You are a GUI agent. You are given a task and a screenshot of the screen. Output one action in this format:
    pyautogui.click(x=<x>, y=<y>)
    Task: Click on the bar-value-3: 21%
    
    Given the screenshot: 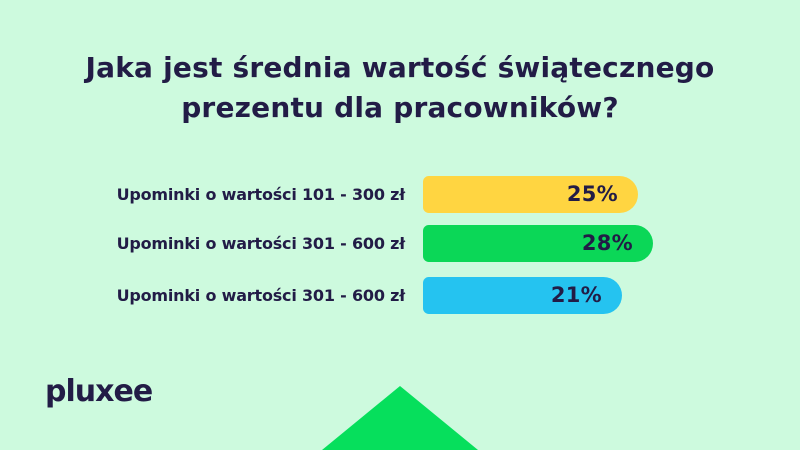 What is the action you would take?
    pyautogui.click(x=522, y=295)
    